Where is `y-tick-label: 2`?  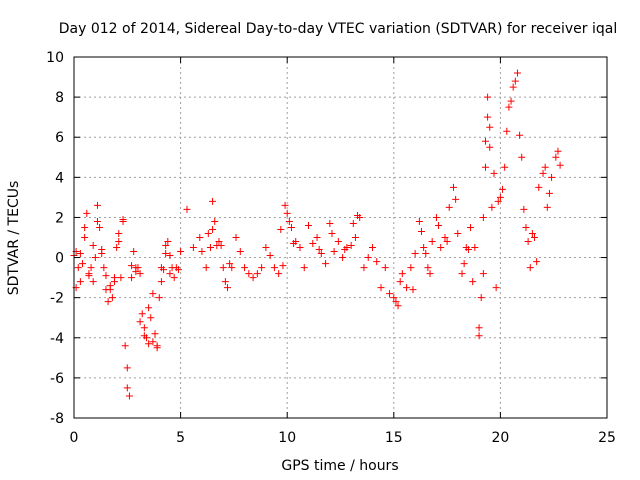
y-tick-label: 2 is located at coordinates (59, 218).